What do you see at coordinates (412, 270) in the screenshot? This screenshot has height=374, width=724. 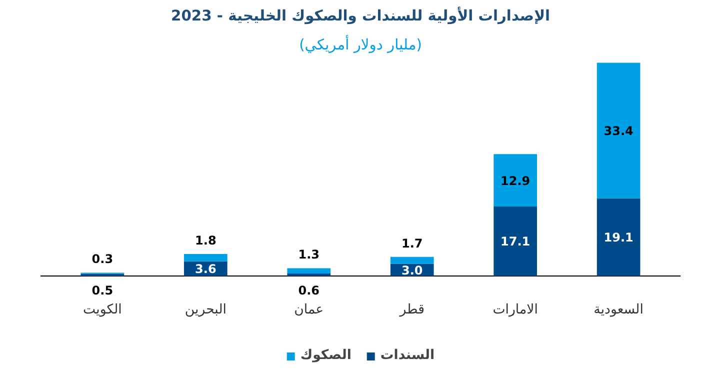 I see `data-label: 3.0` at bounding box center [412, 270].